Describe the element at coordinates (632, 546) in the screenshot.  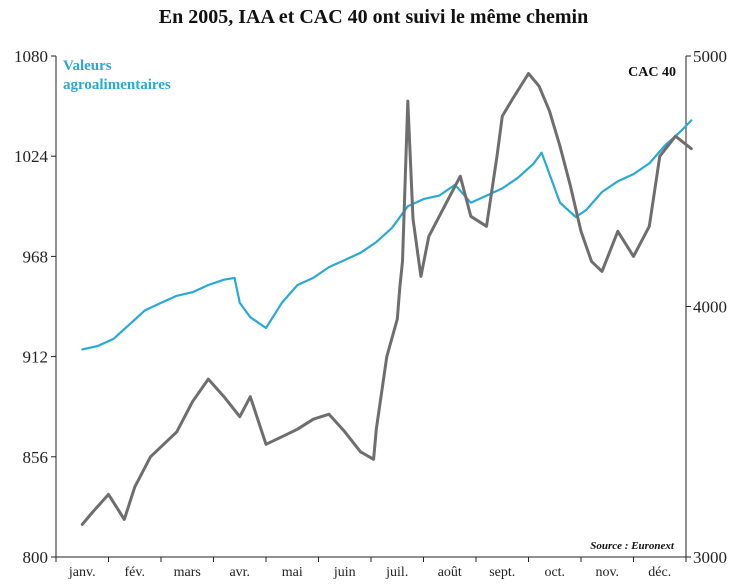
I see `source-note: Source : Euronext` at that location.